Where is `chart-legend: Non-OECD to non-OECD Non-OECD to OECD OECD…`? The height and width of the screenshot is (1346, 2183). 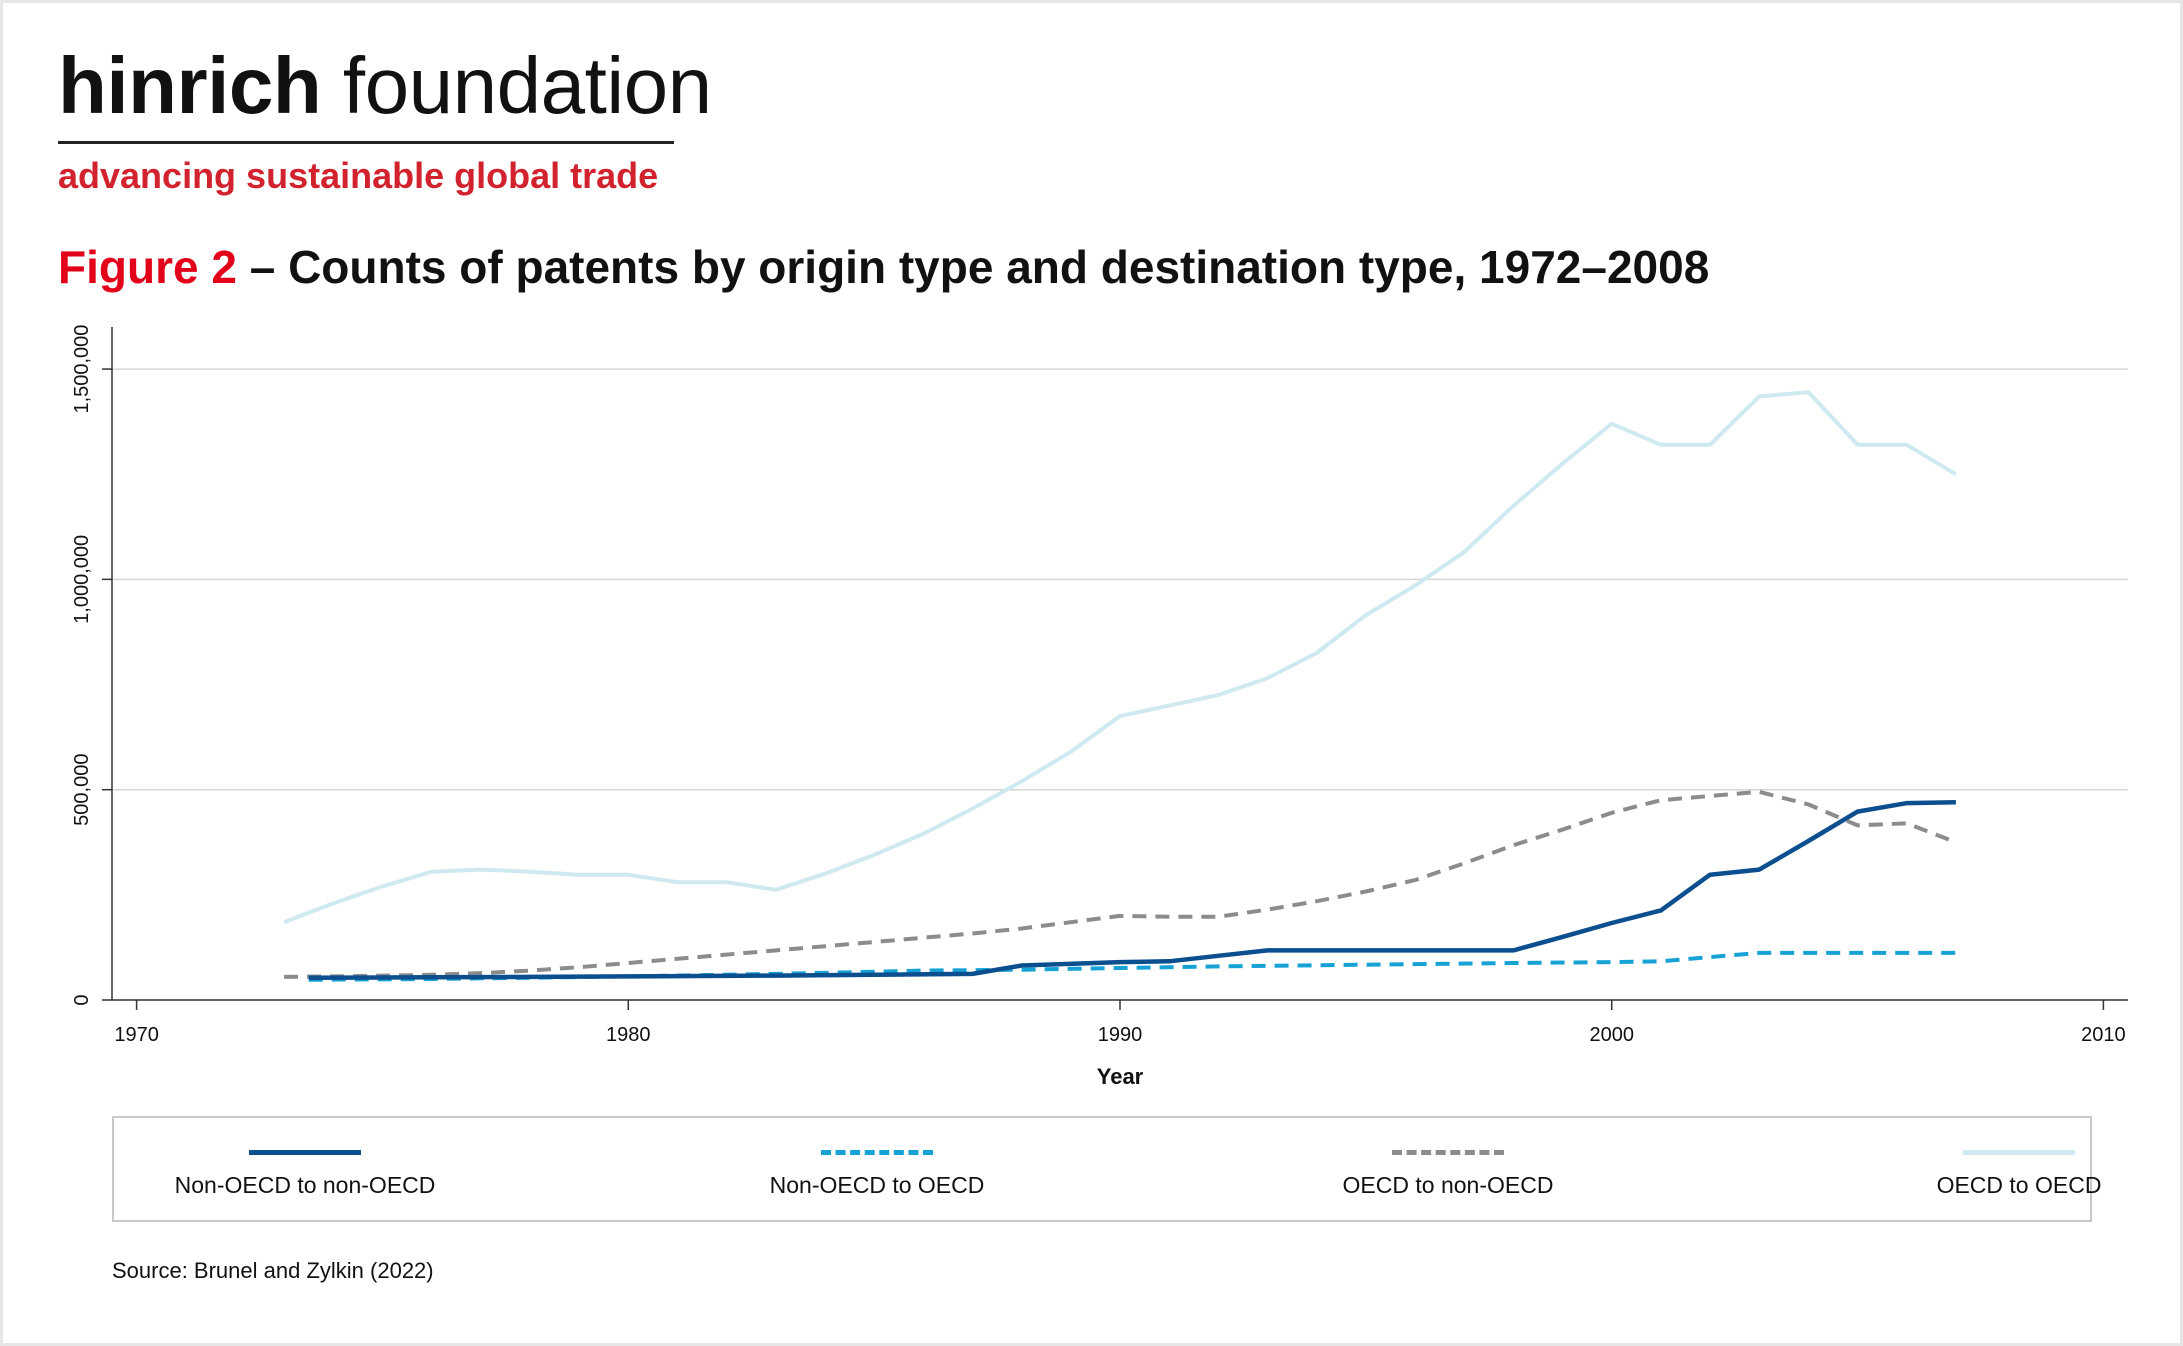 chart-legend: Non-OECD to non-OECD Non-OECD to OECD OECD… is located at coordinates (1106, 1169).